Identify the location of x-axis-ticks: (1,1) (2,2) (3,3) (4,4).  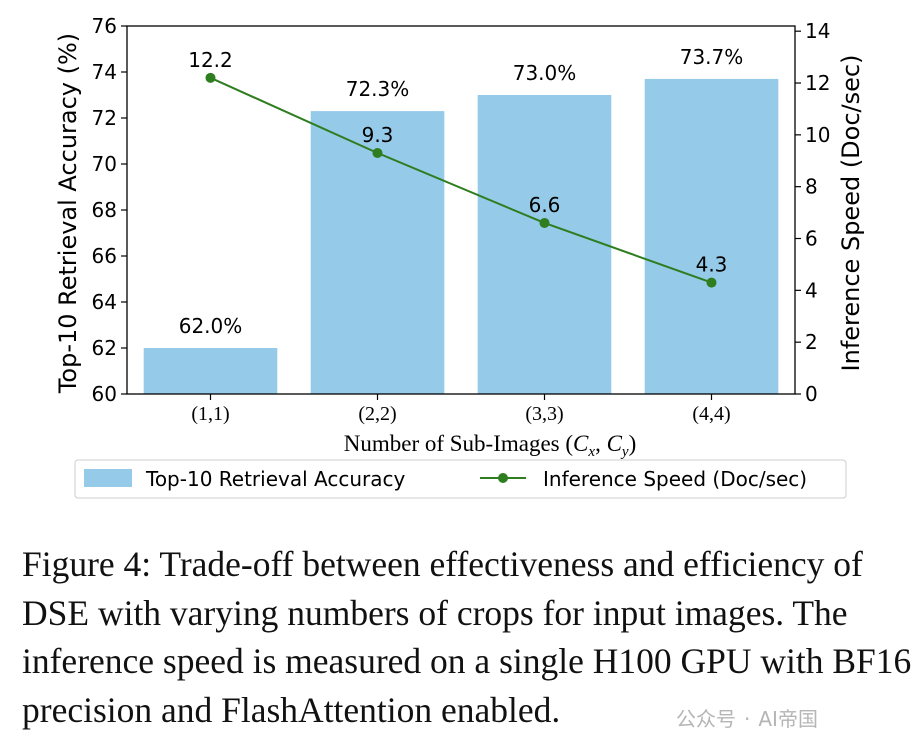
(461, 409).